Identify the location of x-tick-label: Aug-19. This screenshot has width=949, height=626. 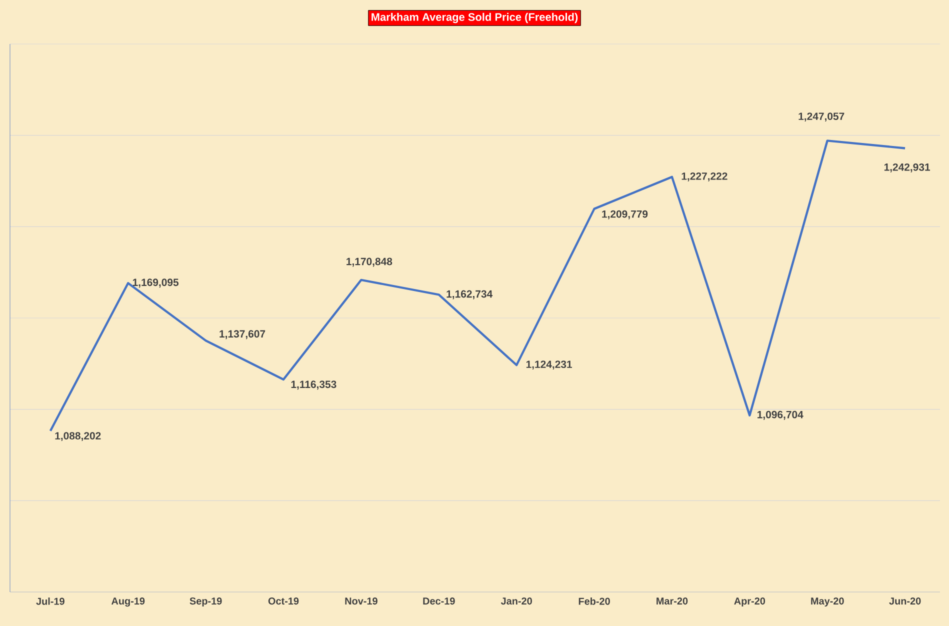
(128, 602).